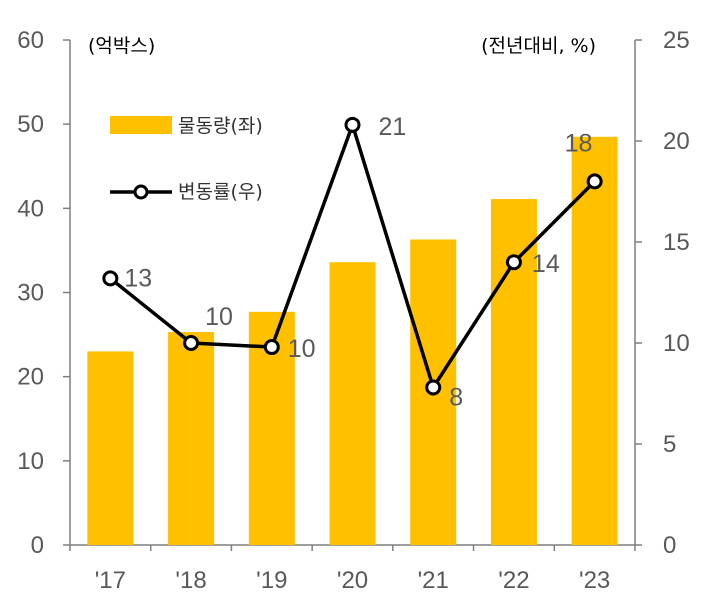  Describe the element at coordinates (30, 377) in the screenshot. I see `left-tick-label: 20` at that location.